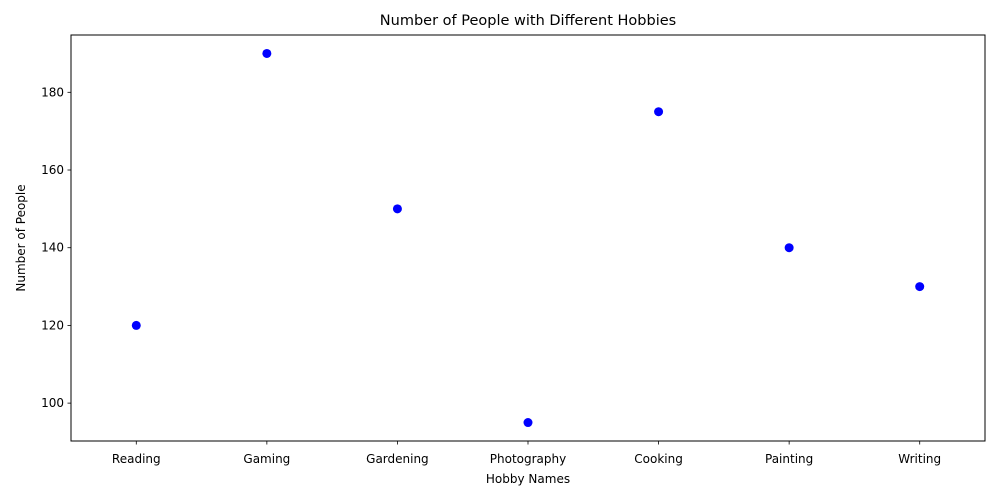 This screenshot has width=1000, height=500. What do you see at coordinates (397, 459) in the screenshot?
I see `x-tick-label: Gardening` at bounding box center [397, 459].